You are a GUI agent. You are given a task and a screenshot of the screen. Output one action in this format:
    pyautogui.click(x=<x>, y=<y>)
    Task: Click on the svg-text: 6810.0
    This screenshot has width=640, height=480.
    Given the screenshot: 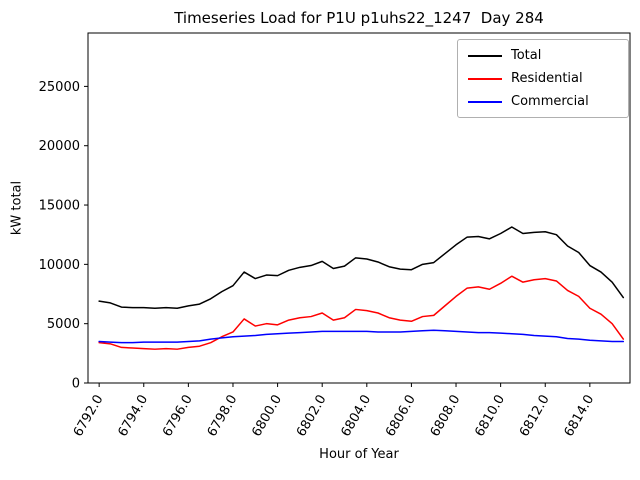 What is the action you would take?
    pyautogui.click(x=490, y=416)
    